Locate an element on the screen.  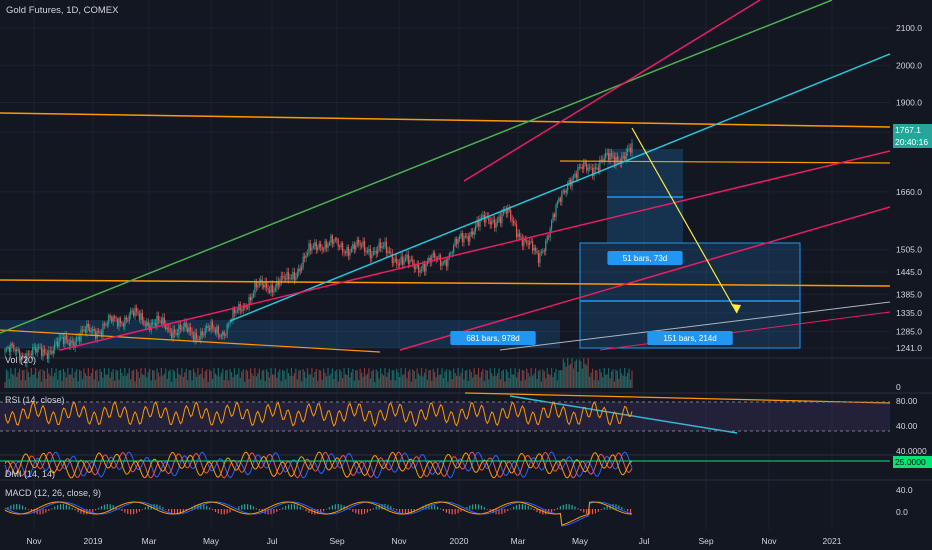
trendline-magenta-low is located at coordinates (645, 278).